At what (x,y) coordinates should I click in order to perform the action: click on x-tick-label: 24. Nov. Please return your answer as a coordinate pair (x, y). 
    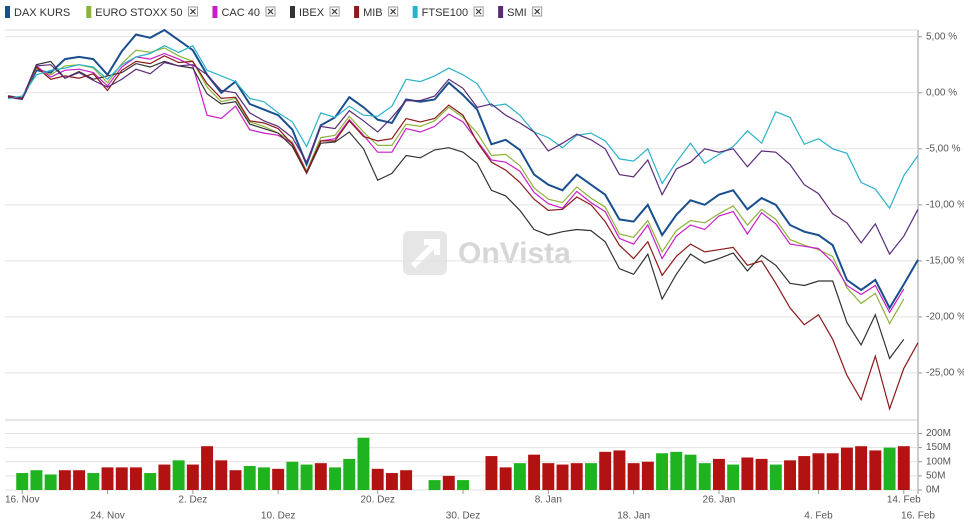
    Looking at the image, I should click on (107, 516).